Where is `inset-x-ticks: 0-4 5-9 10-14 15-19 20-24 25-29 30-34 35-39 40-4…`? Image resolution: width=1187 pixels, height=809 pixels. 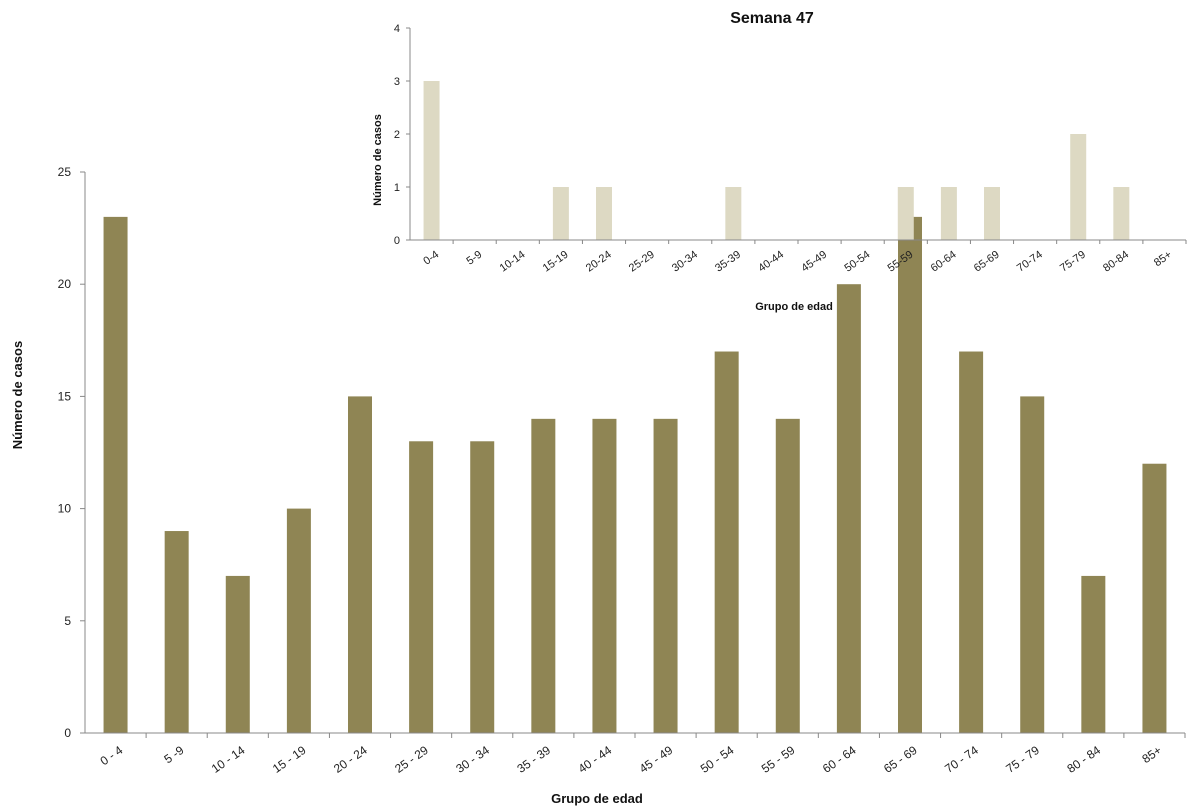 inset-x-ticks: 0-4 5-9 10-14 15-19 20-24 25-29 30-34 35-39 40-4… is located at coordinates (804, 257).